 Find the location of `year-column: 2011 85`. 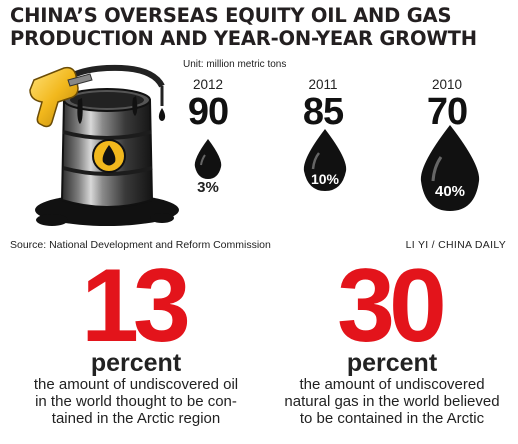

year-column: 2011 85 is located at coordinates (323, 104).